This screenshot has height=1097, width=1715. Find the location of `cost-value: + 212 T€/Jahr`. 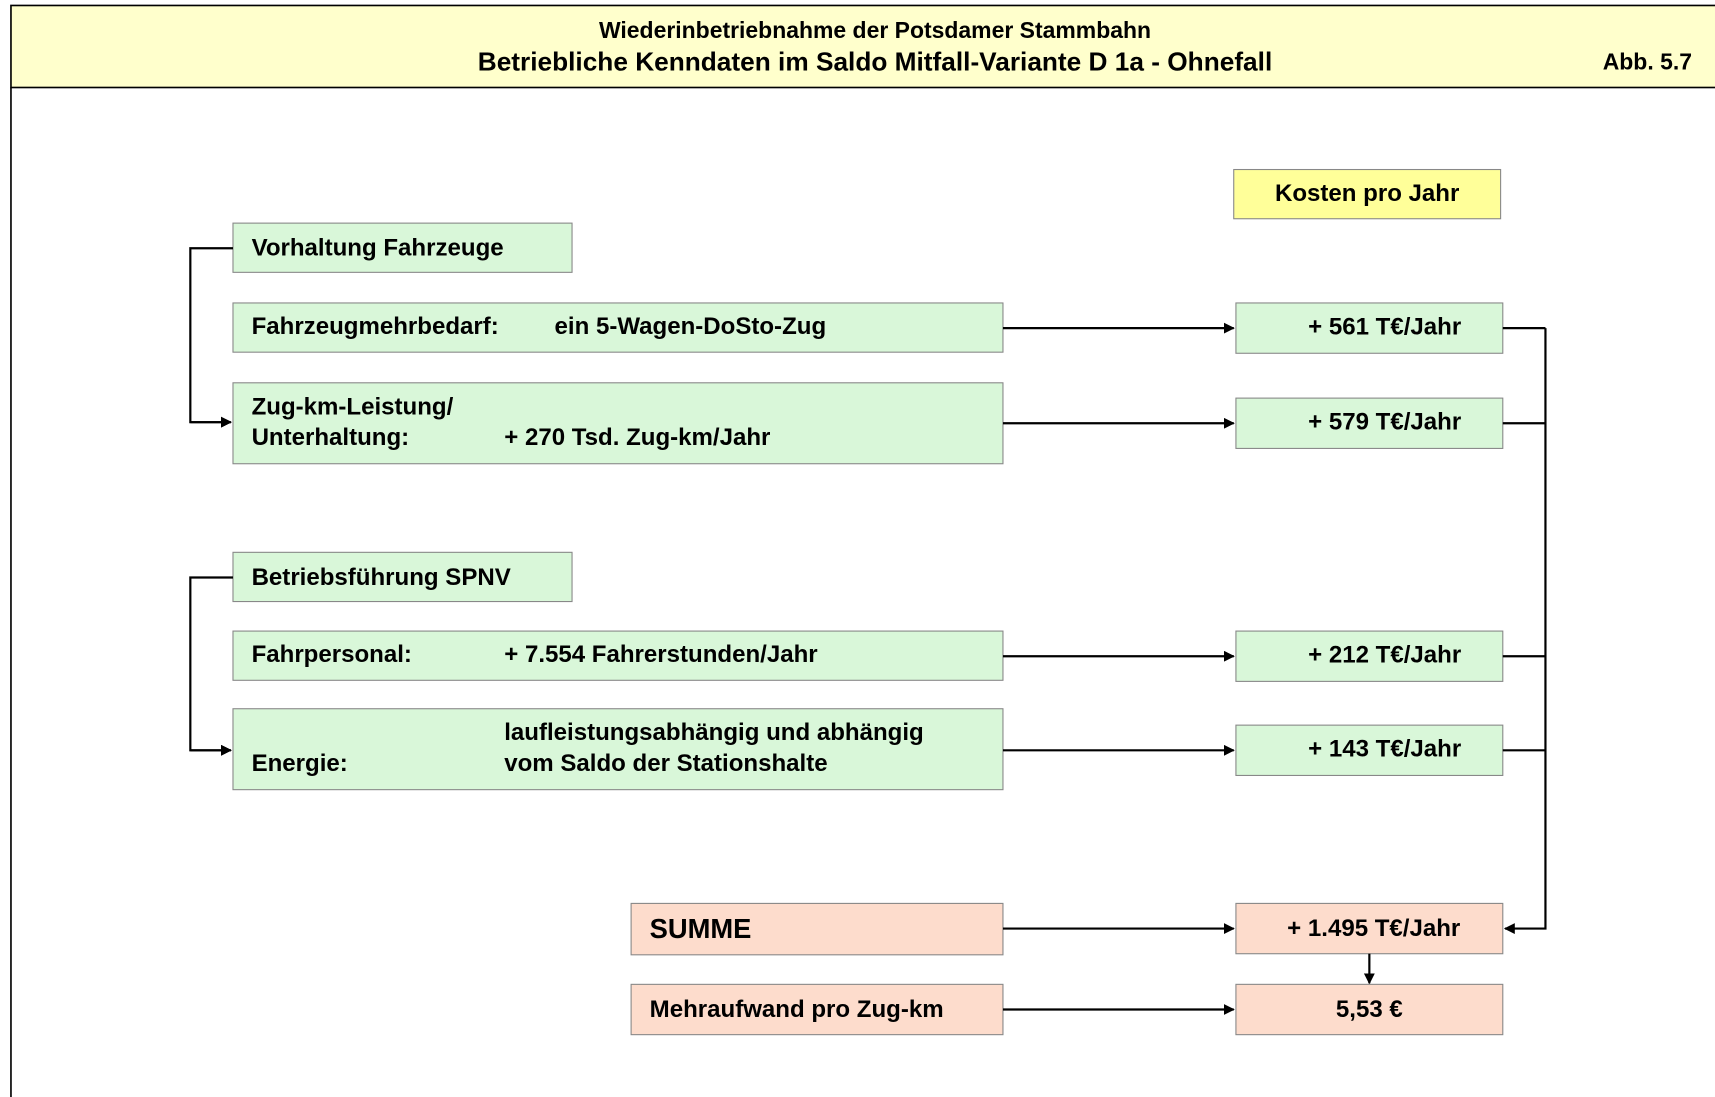

cost-value: + 212 T€/Jahr is located at coordinates (1384, 655).